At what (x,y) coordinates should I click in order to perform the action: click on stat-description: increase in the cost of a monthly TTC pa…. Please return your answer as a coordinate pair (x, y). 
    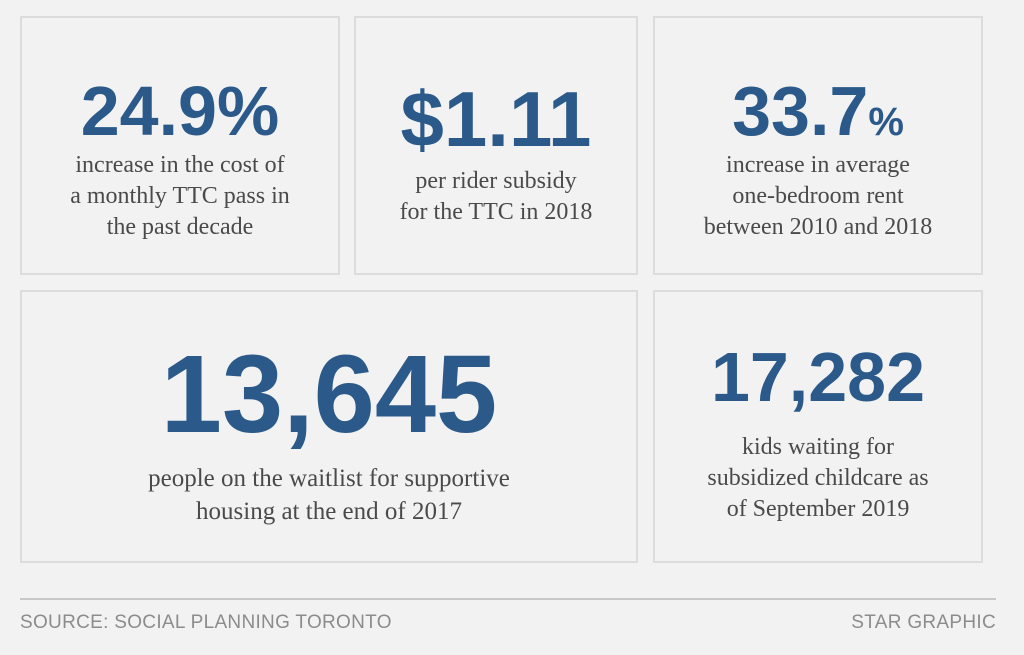
    Looking at the image, I should click on (180, 196).